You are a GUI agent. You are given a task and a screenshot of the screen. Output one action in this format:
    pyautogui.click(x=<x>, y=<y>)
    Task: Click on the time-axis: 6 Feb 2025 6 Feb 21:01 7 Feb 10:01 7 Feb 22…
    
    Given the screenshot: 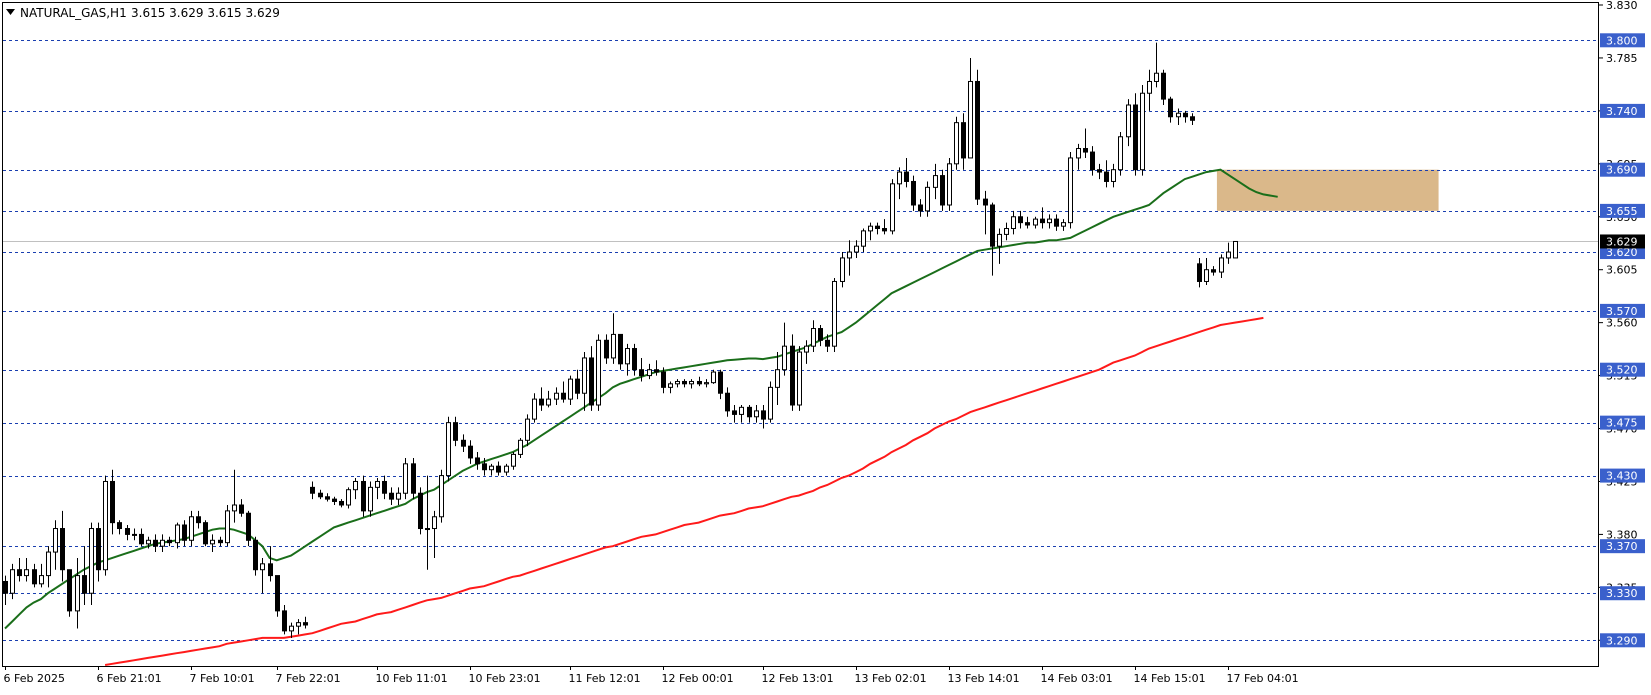 What is the action you would take?
    pyautogui.click(x=651, y=675)
    